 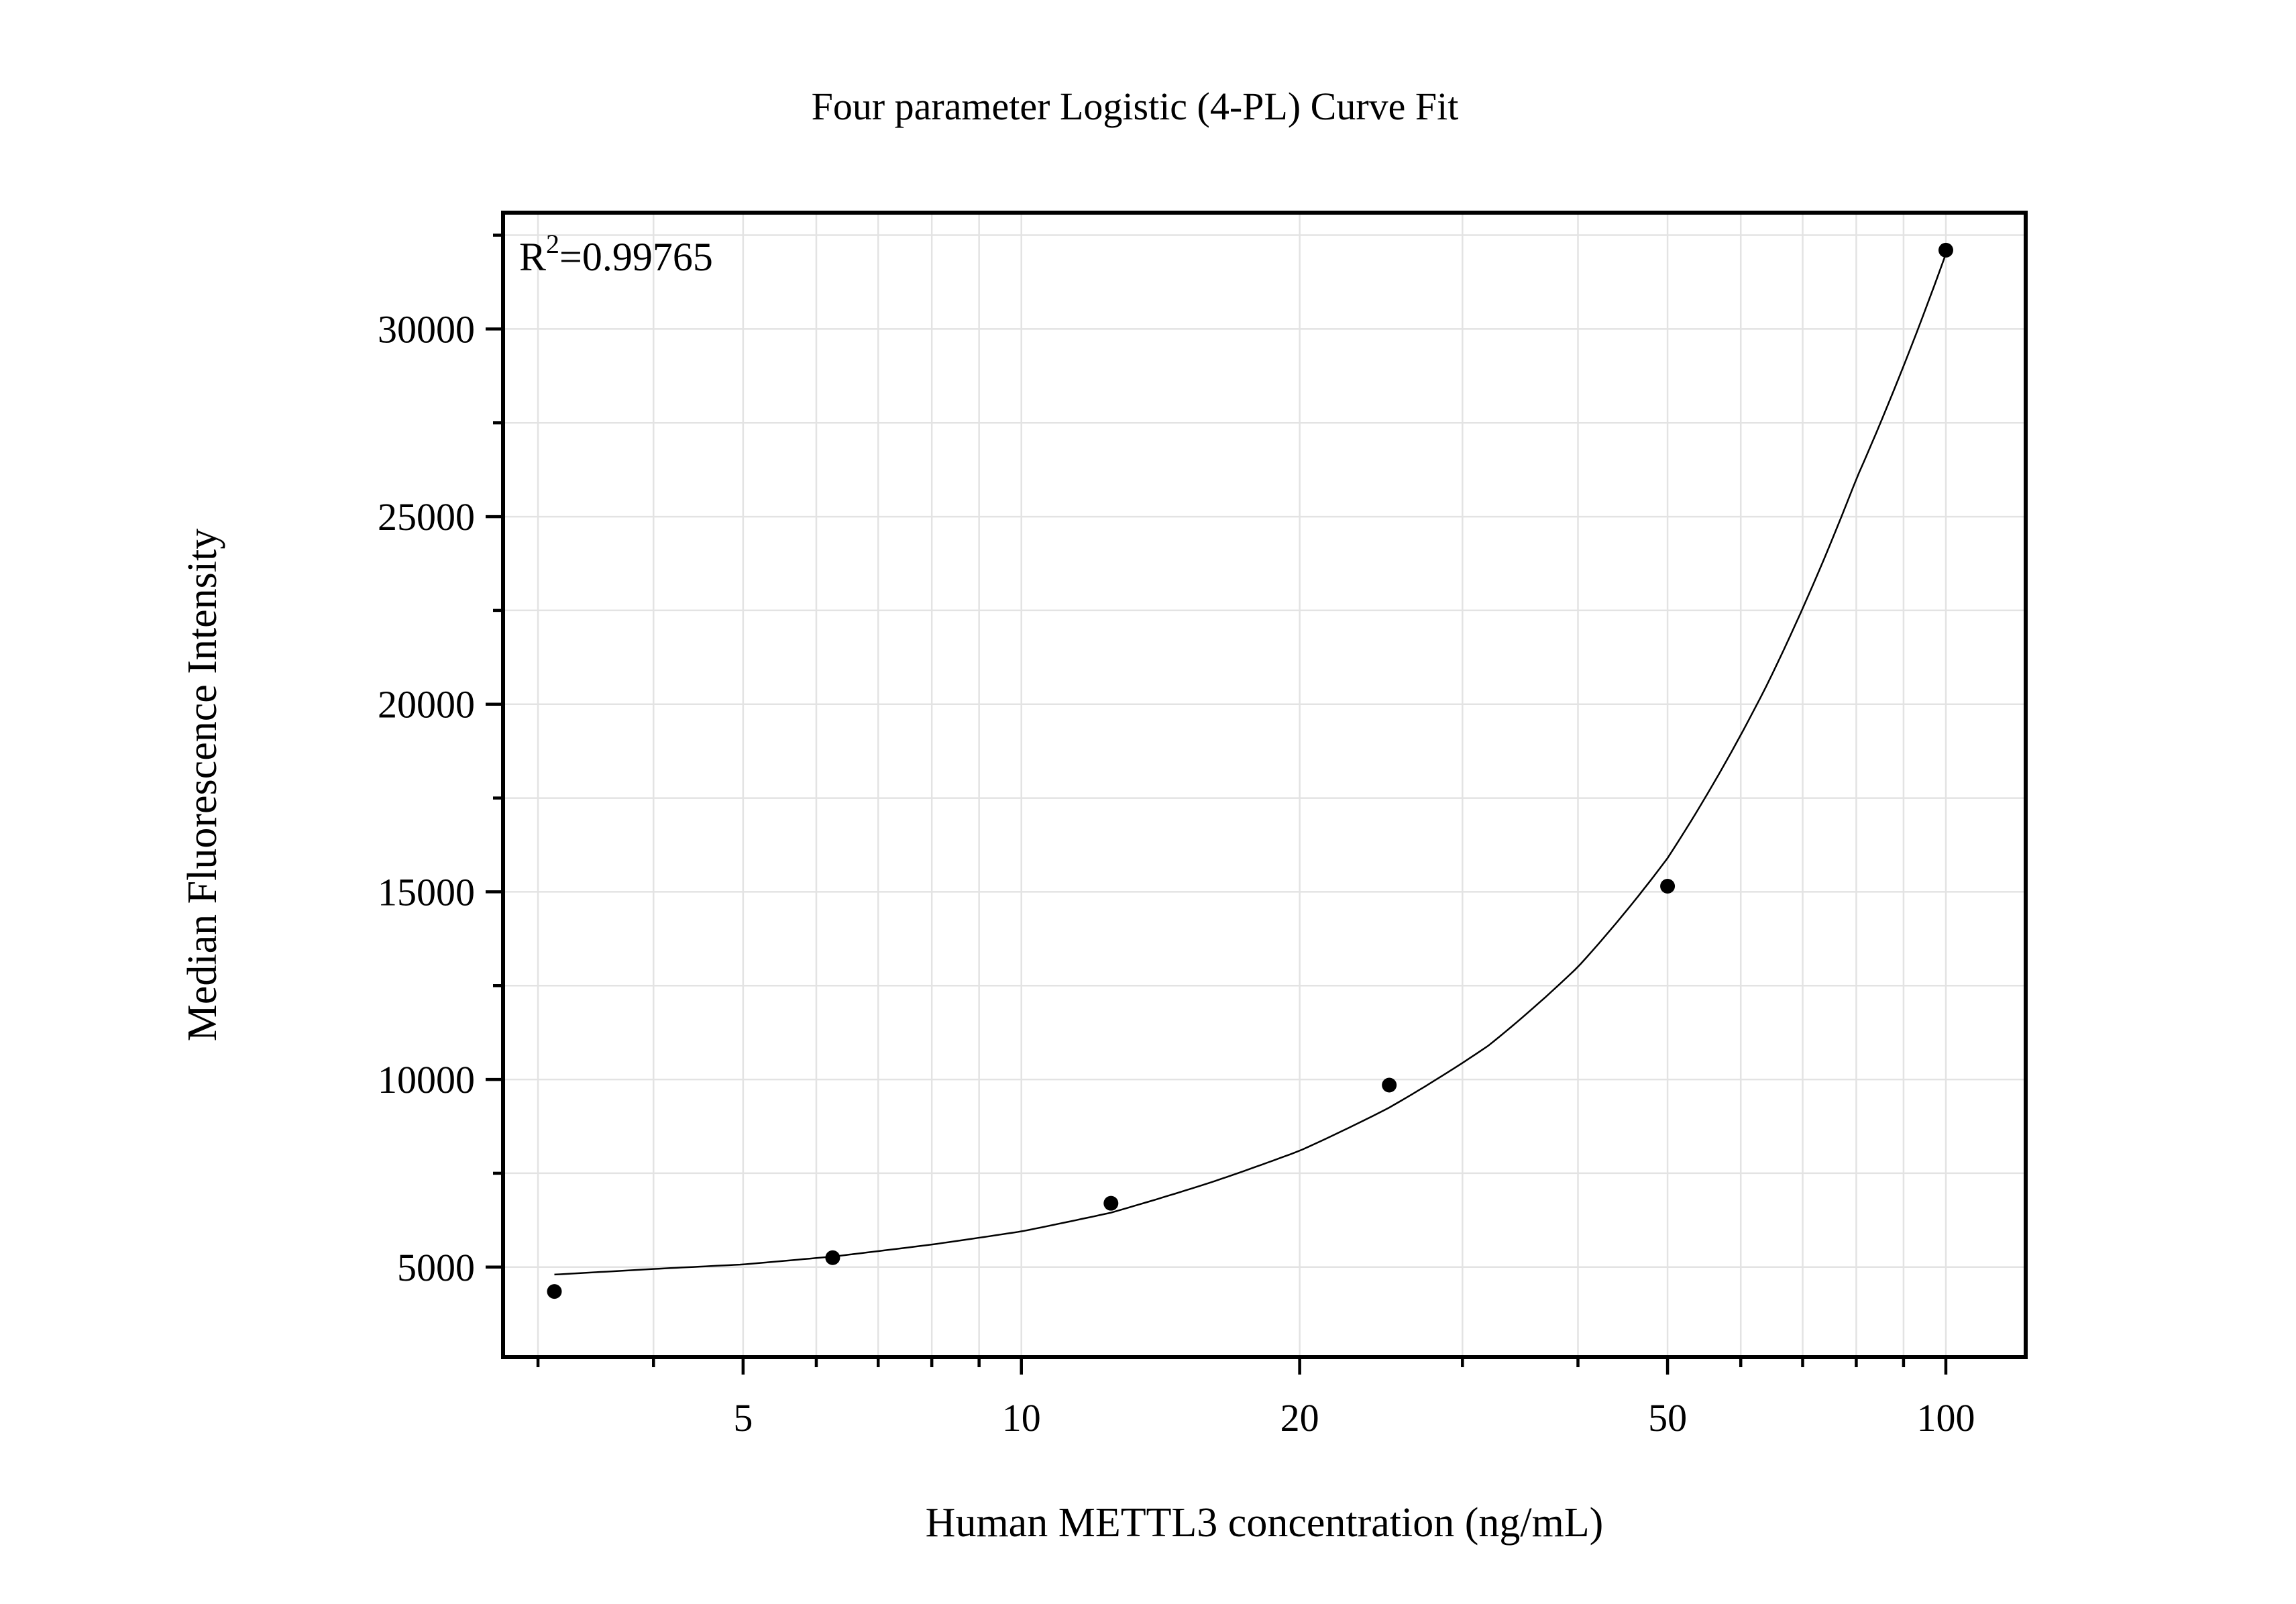 I want to click on y-tick-label: 5000, so click(x=436, y=1267).